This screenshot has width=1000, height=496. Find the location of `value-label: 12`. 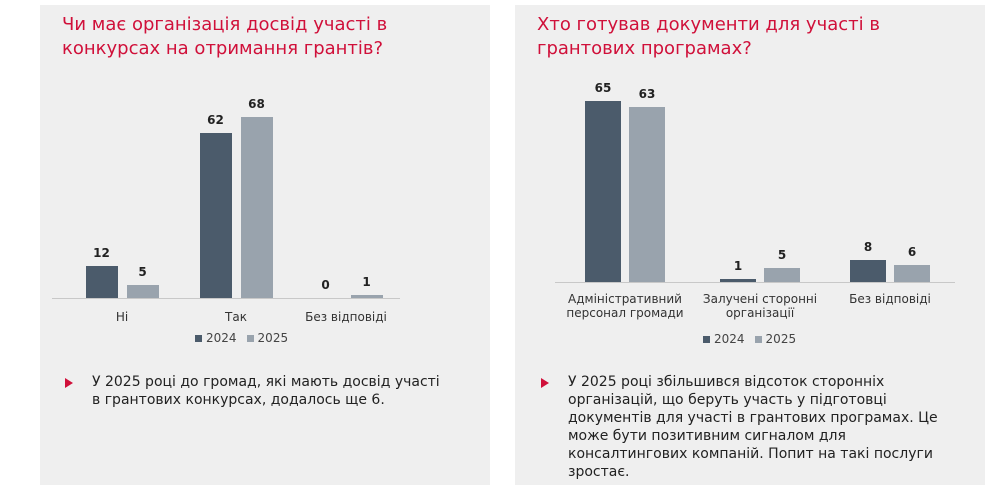

value-label: 12 is located at coordinates (101, 253).